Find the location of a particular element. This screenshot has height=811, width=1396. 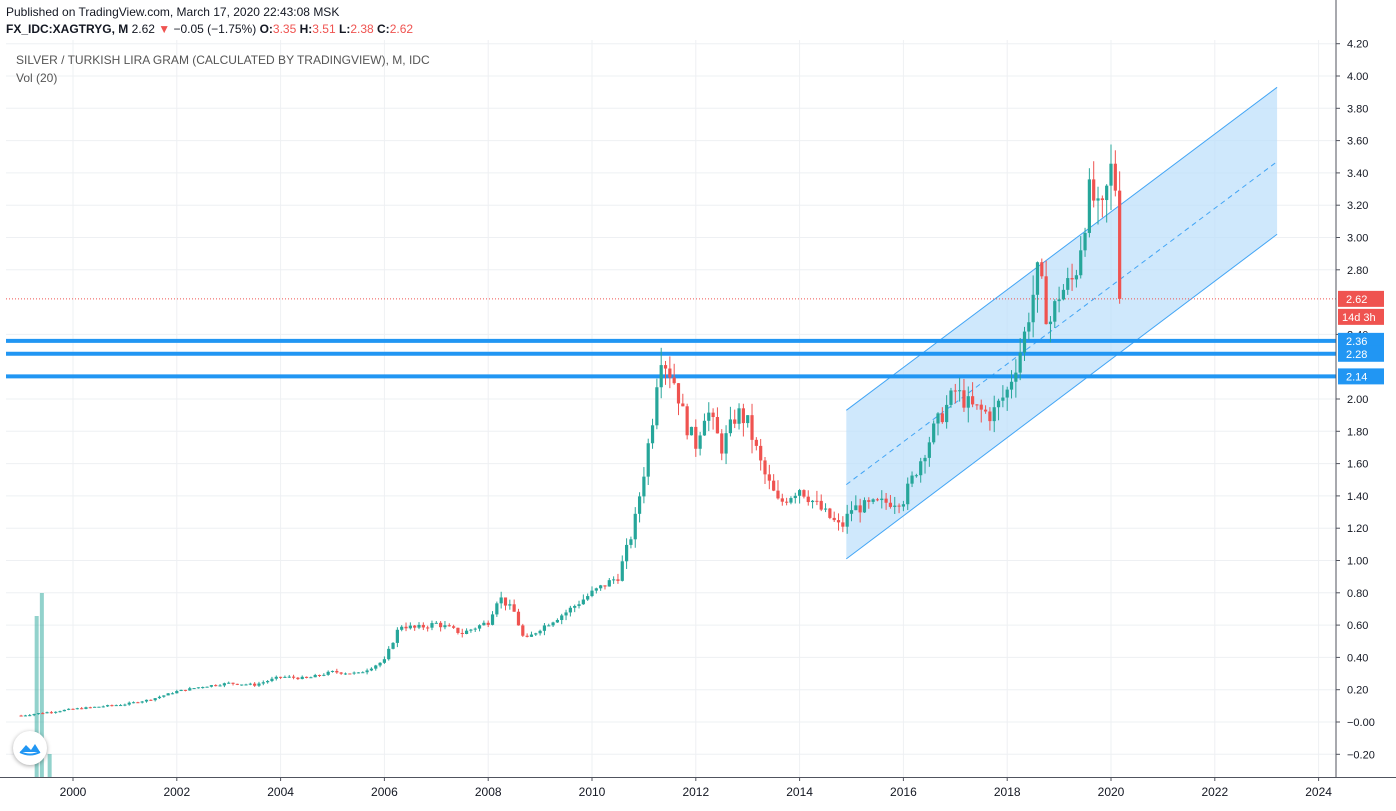

channel-lower-line is located at coordinates (1062, 396).